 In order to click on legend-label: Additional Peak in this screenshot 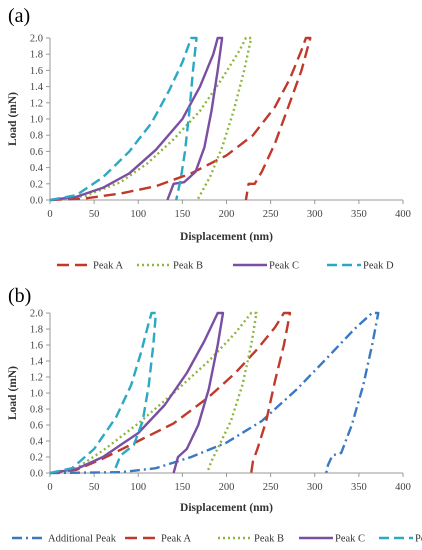, I will do `click(82, 539)`.